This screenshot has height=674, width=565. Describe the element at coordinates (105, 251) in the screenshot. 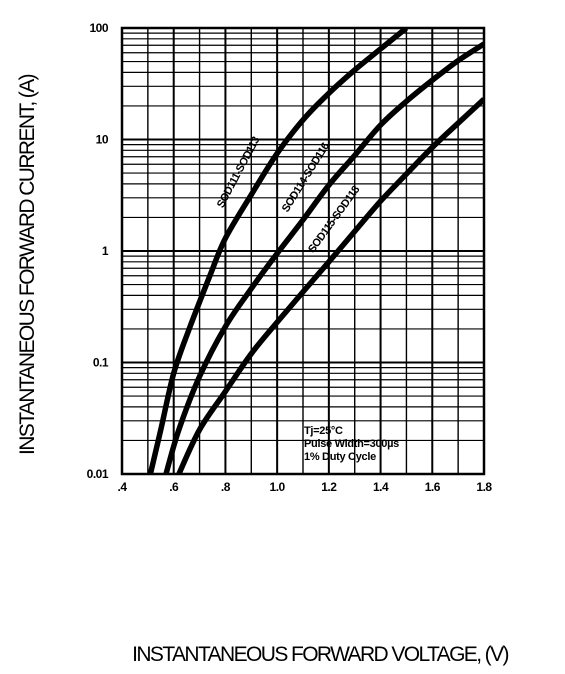

I see `y-tick-label: 1` at that location.